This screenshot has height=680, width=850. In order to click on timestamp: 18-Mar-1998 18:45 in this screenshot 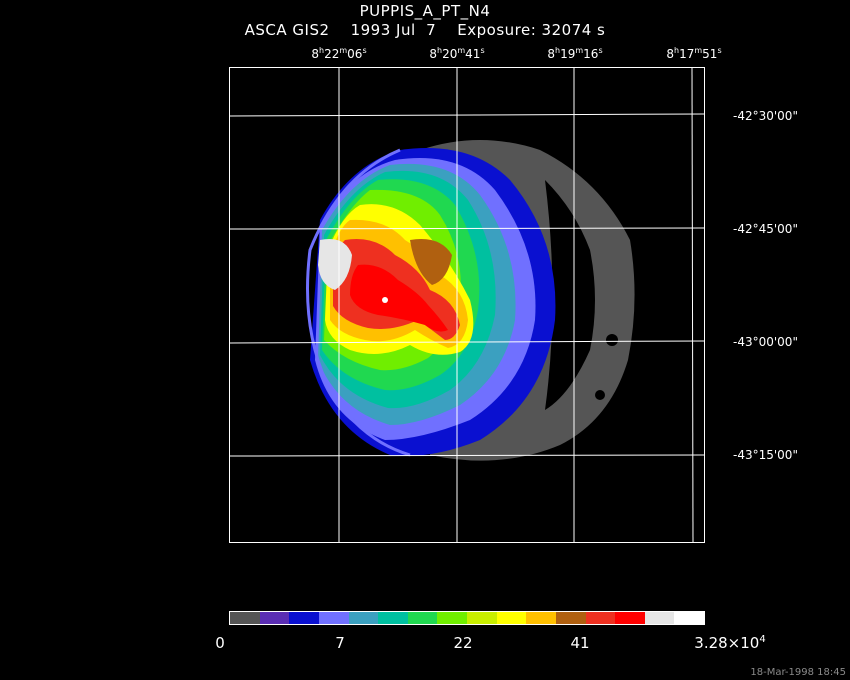, I will do `click(798, 672)`.